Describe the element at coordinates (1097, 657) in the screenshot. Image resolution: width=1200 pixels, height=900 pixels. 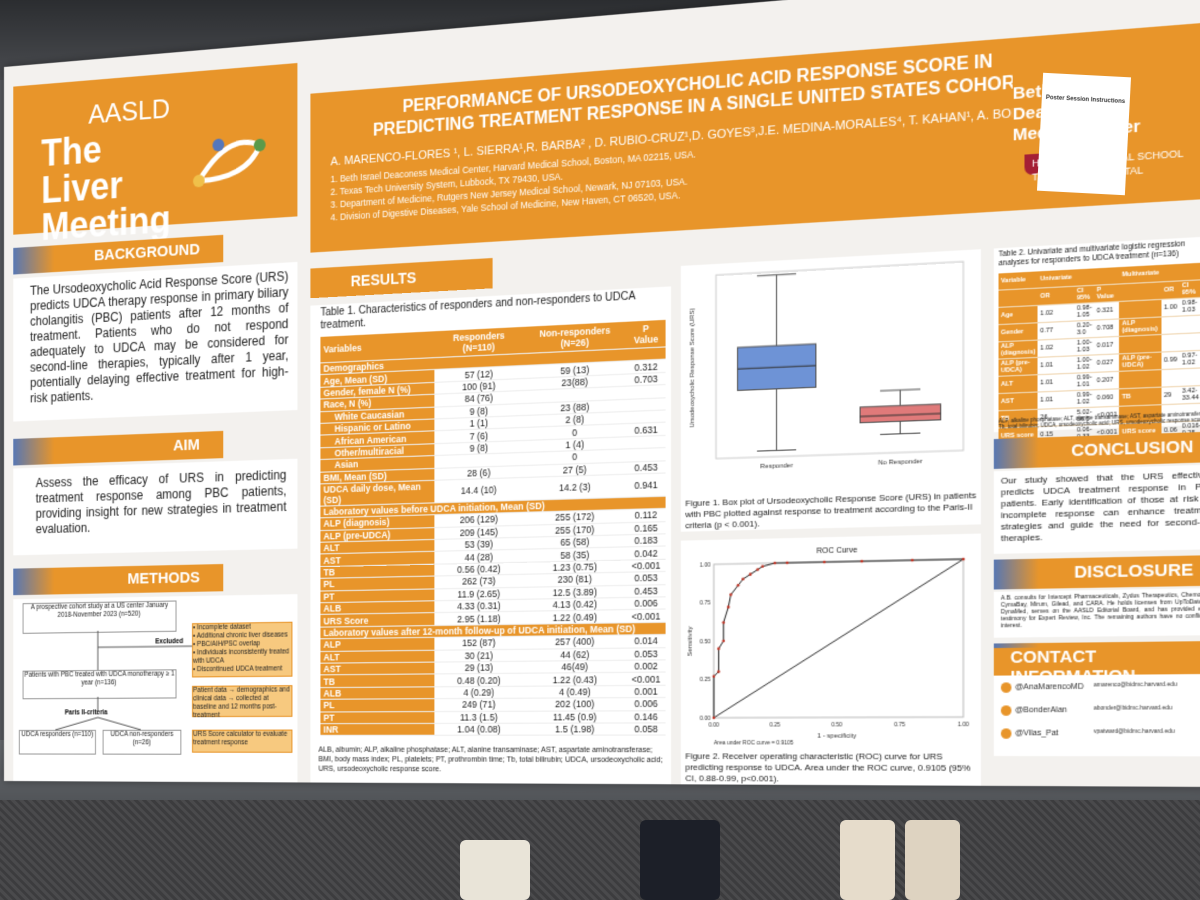
I see `contact-header: CONTACT INFORMATION` at that location.